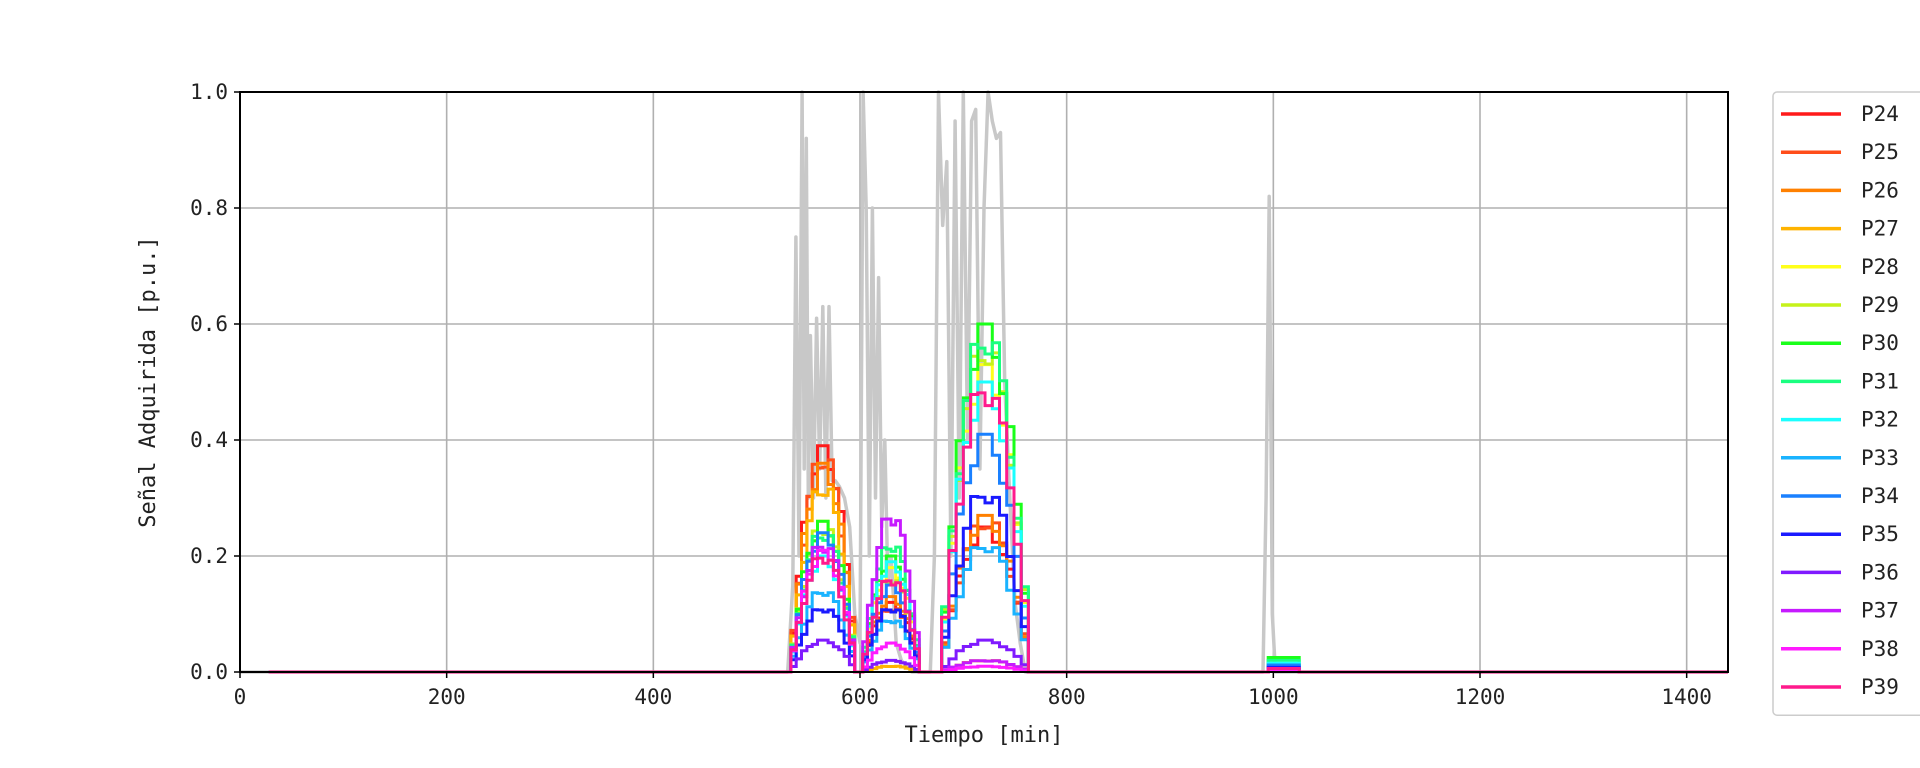 This screenshot has height=768, width=1920. Describe the element at coordinates (1880, 496) in the screenshot. I see `legend-label: P34` at that location.